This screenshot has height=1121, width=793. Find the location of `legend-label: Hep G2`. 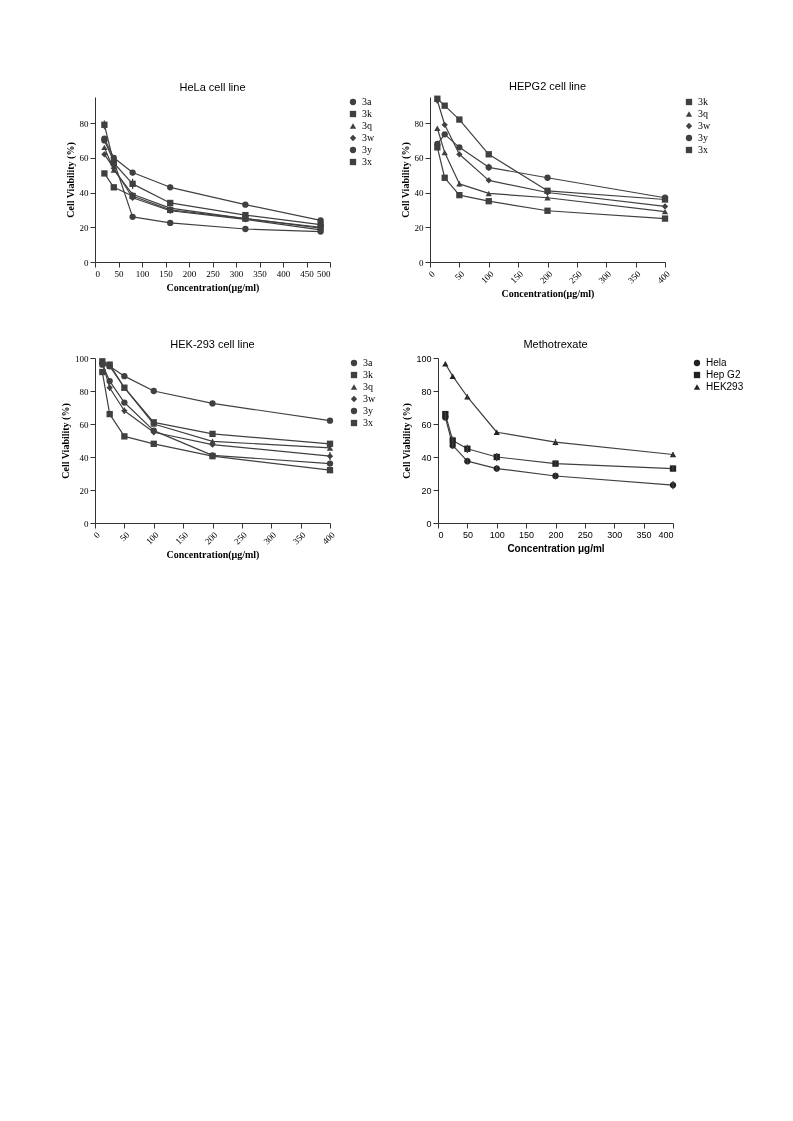

legend-label: Hep G2 is located at coordinates (723, 374).